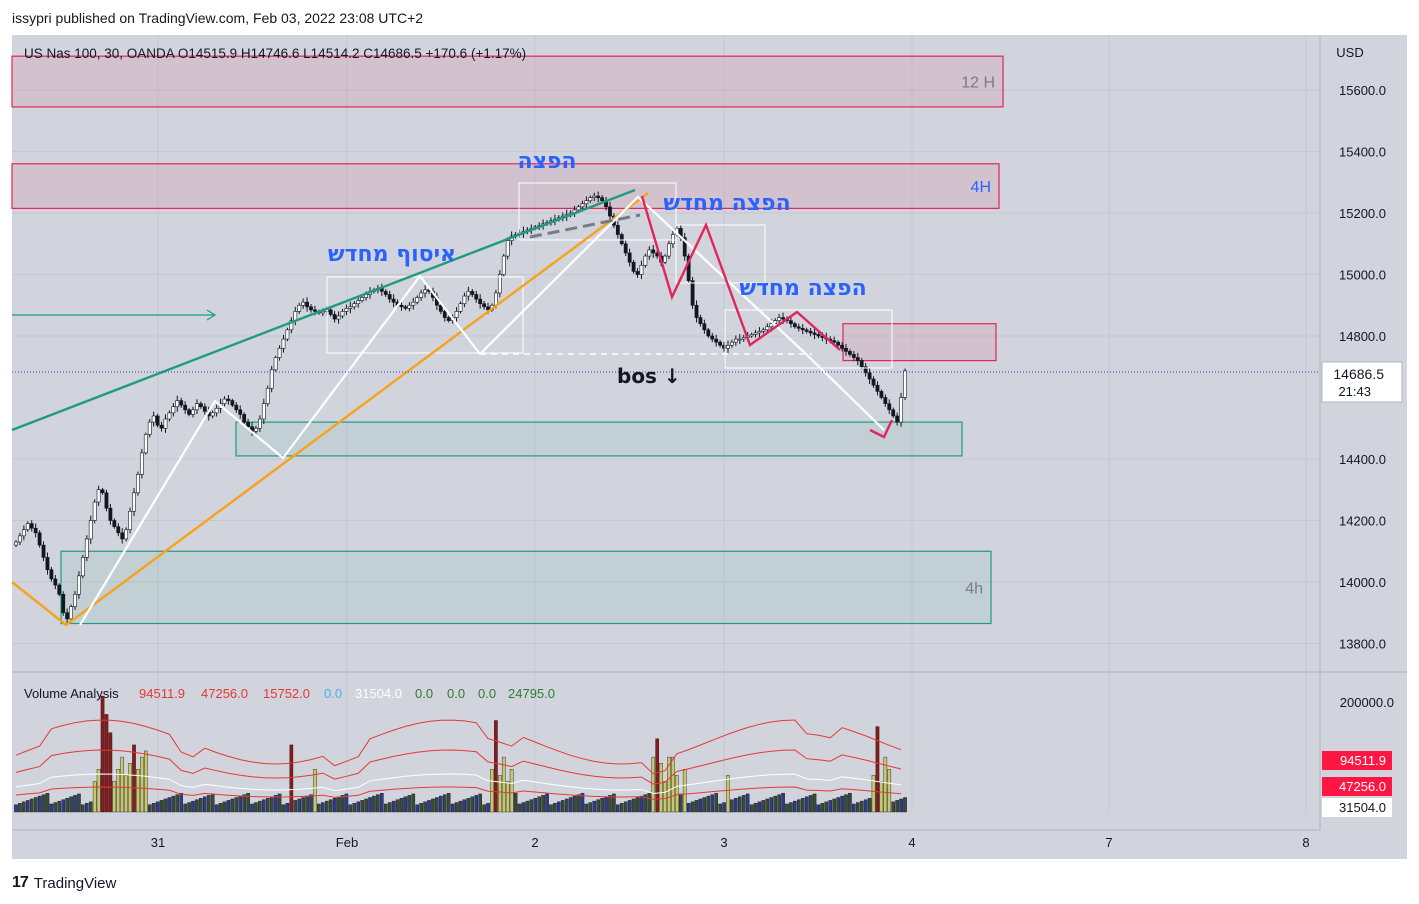 The width and height of the screenshot is (1419, 904). What do you see at coordinates (881, 429) in the screenshot?
I see `zigzag-pink-arrow` at bounding box center [881, 429].